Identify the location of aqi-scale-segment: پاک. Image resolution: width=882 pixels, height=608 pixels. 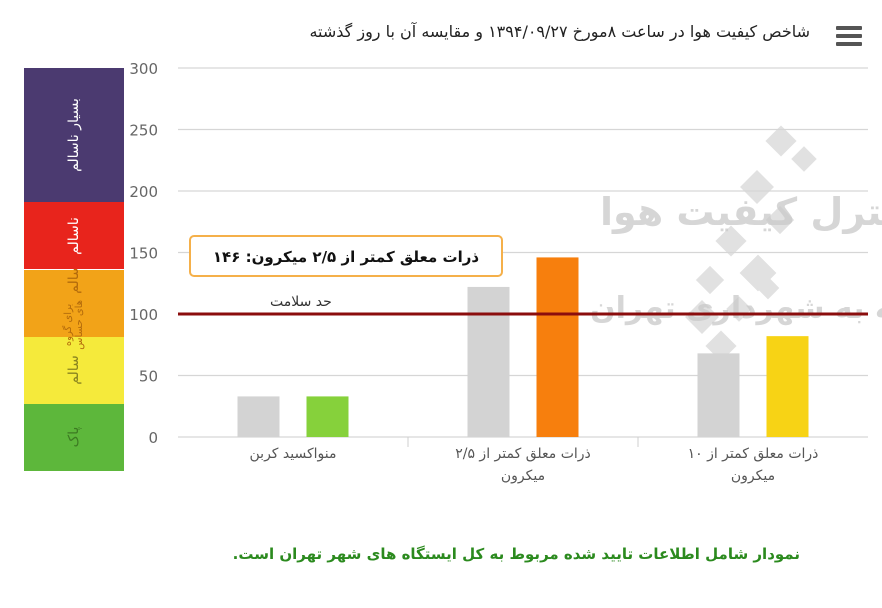
(74, 437).